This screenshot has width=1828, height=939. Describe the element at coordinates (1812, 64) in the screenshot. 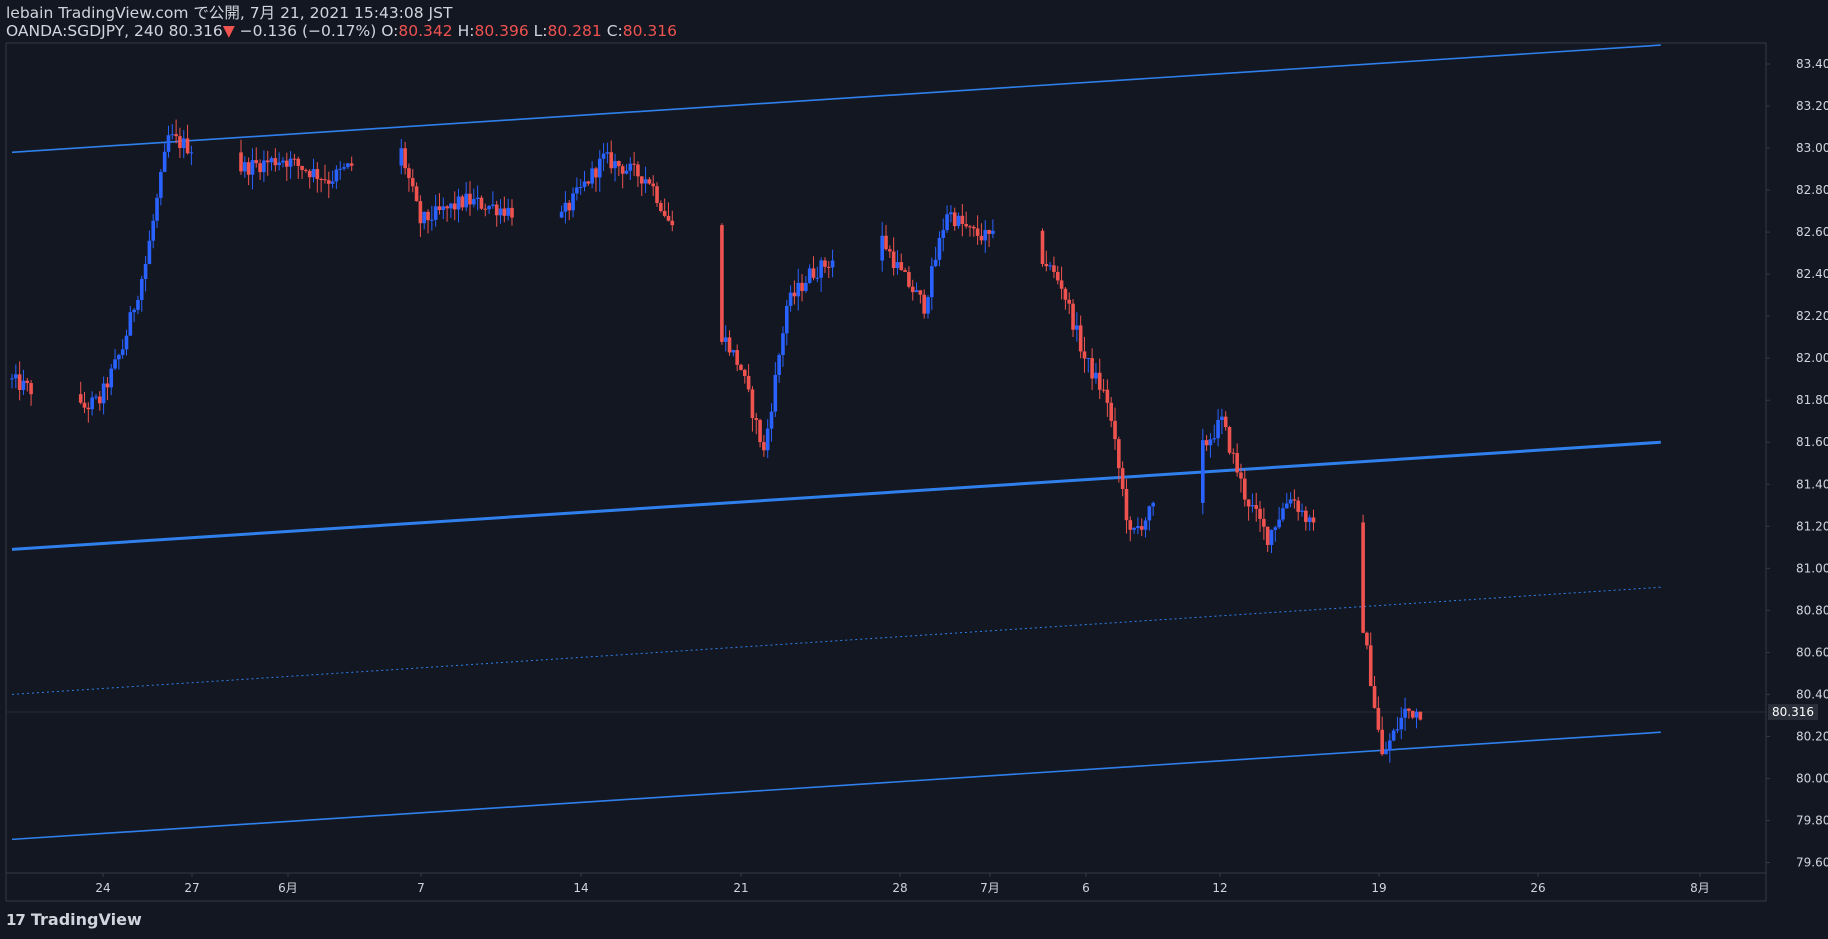

I see `price-tick-label: 83.400` at that location.